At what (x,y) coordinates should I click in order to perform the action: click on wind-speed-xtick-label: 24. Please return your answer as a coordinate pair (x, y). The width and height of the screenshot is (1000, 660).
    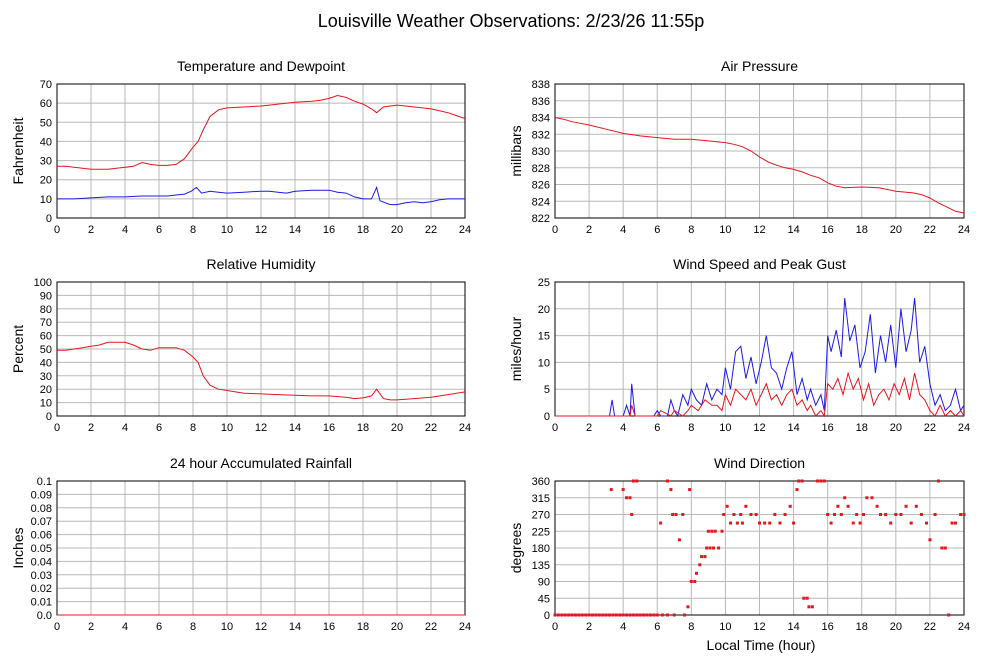
    Looking at the image, I should click on (964, 428).